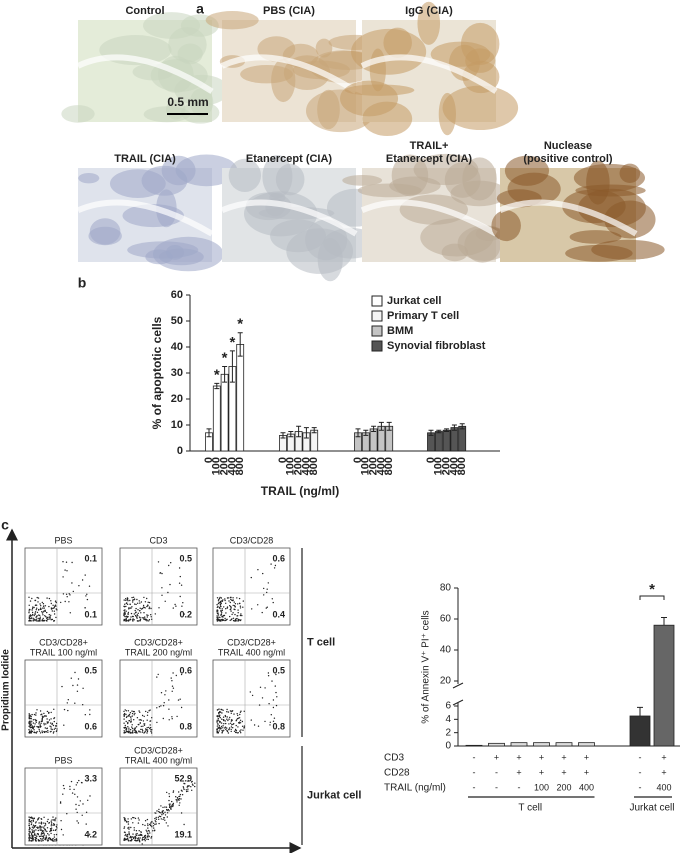  Describe the element at coordinates (187, 102) in the screenshot. I see `scale-bar-label: 0.5 mm` at that location.